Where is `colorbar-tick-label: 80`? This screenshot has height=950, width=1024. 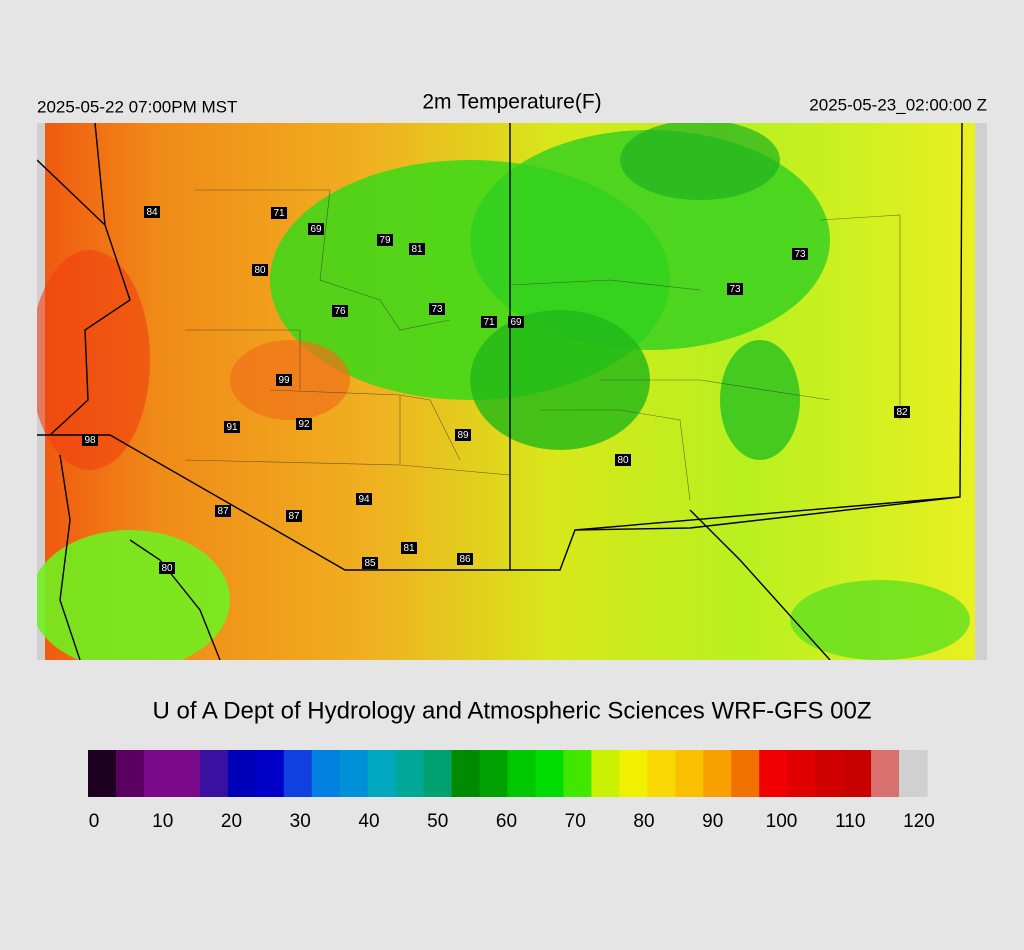 colorbar-tick-label: 80 is located at coordinates (643, 821).